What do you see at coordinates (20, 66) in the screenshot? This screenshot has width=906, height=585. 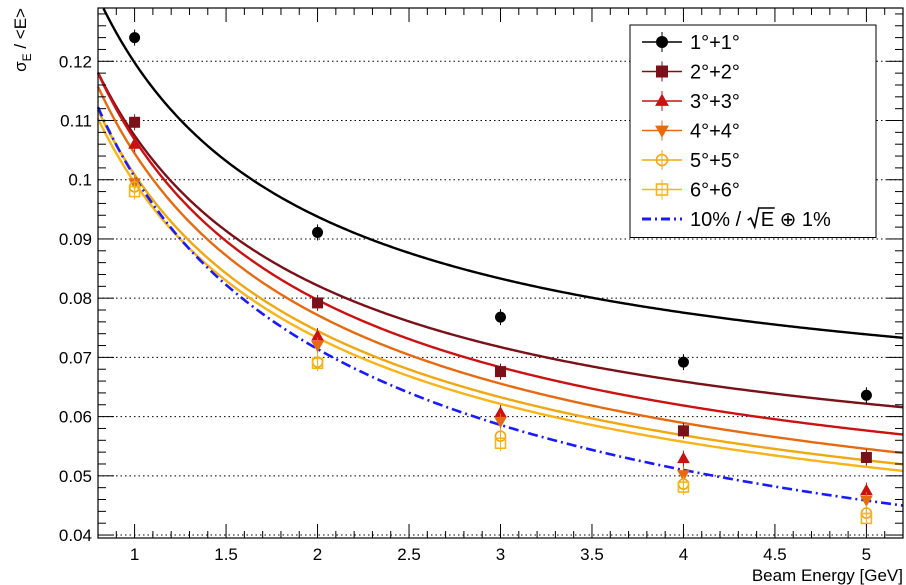 I see `y-axis-title-sigma: σ` at bounding box center [20, 66].